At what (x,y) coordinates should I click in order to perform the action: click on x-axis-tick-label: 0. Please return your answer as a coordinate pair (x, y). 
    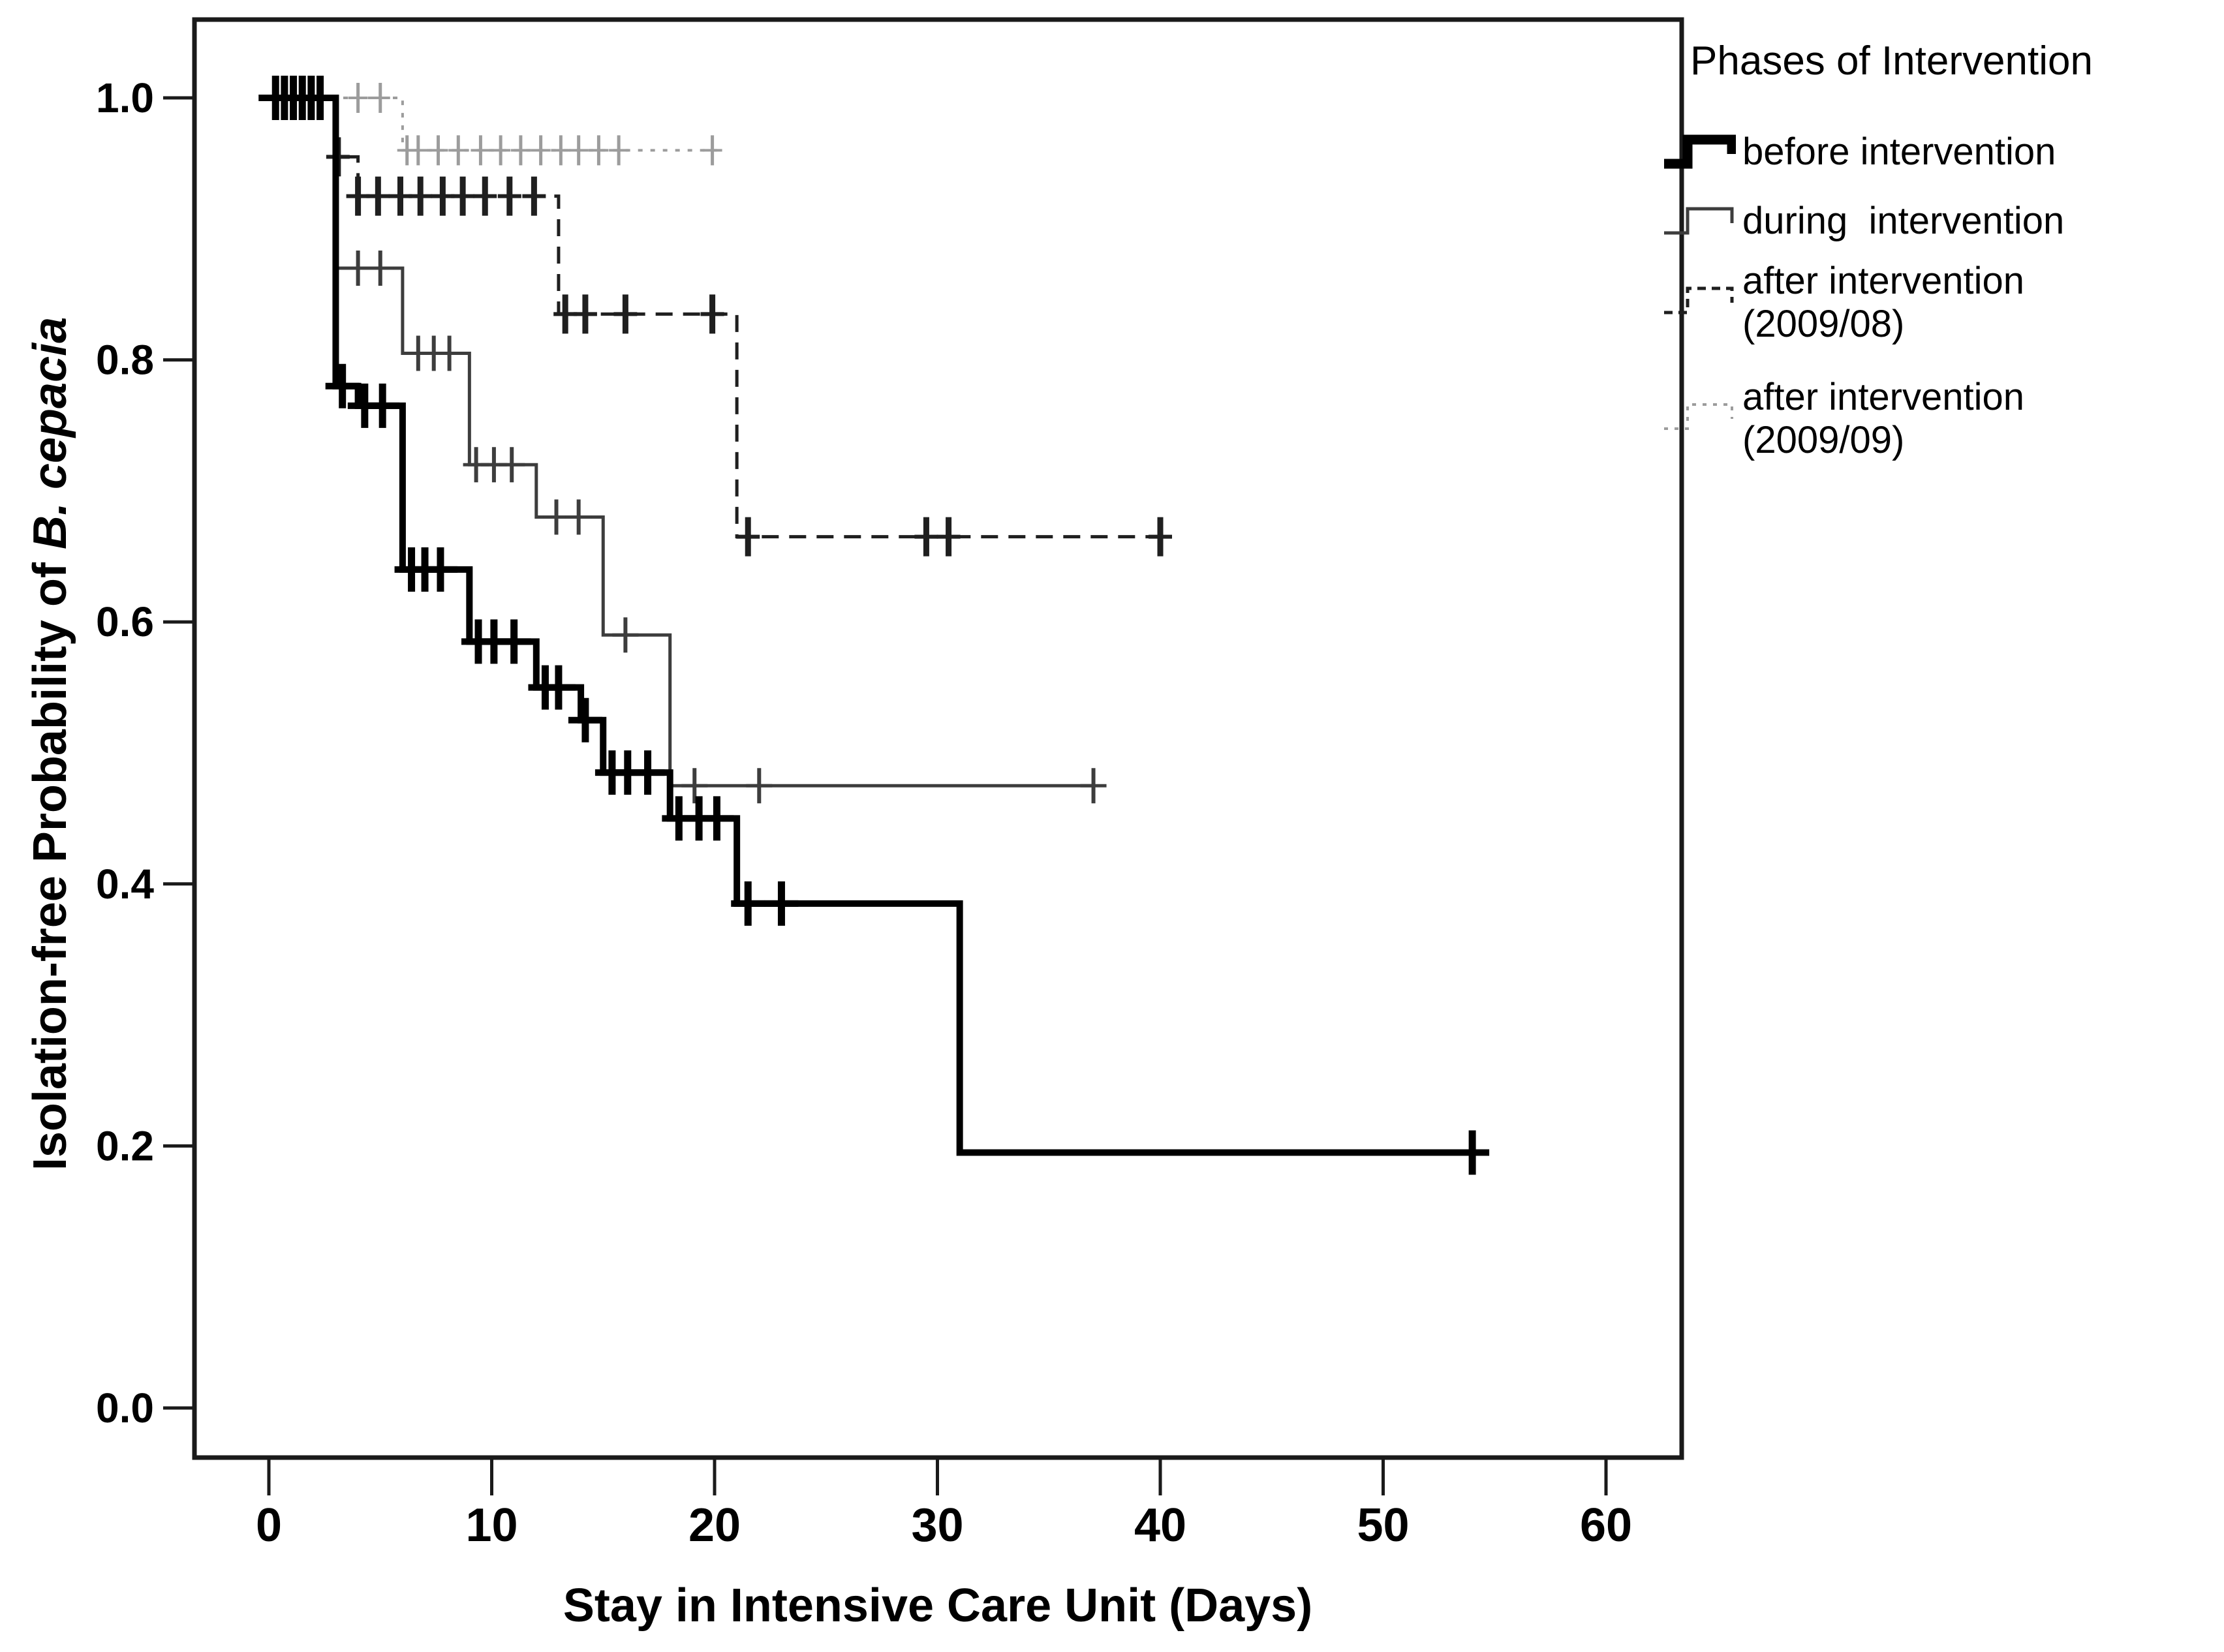
    Looking at the image, I should click on (269, 1525).